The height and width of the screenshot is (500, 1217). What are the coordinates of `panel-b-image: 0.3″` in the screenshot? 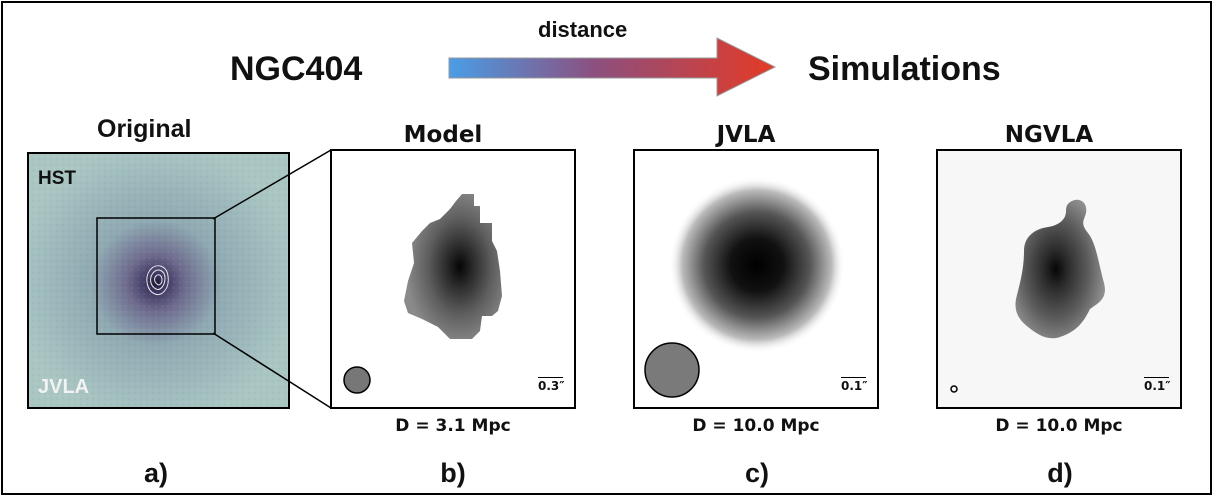 It's located at (453, 279).